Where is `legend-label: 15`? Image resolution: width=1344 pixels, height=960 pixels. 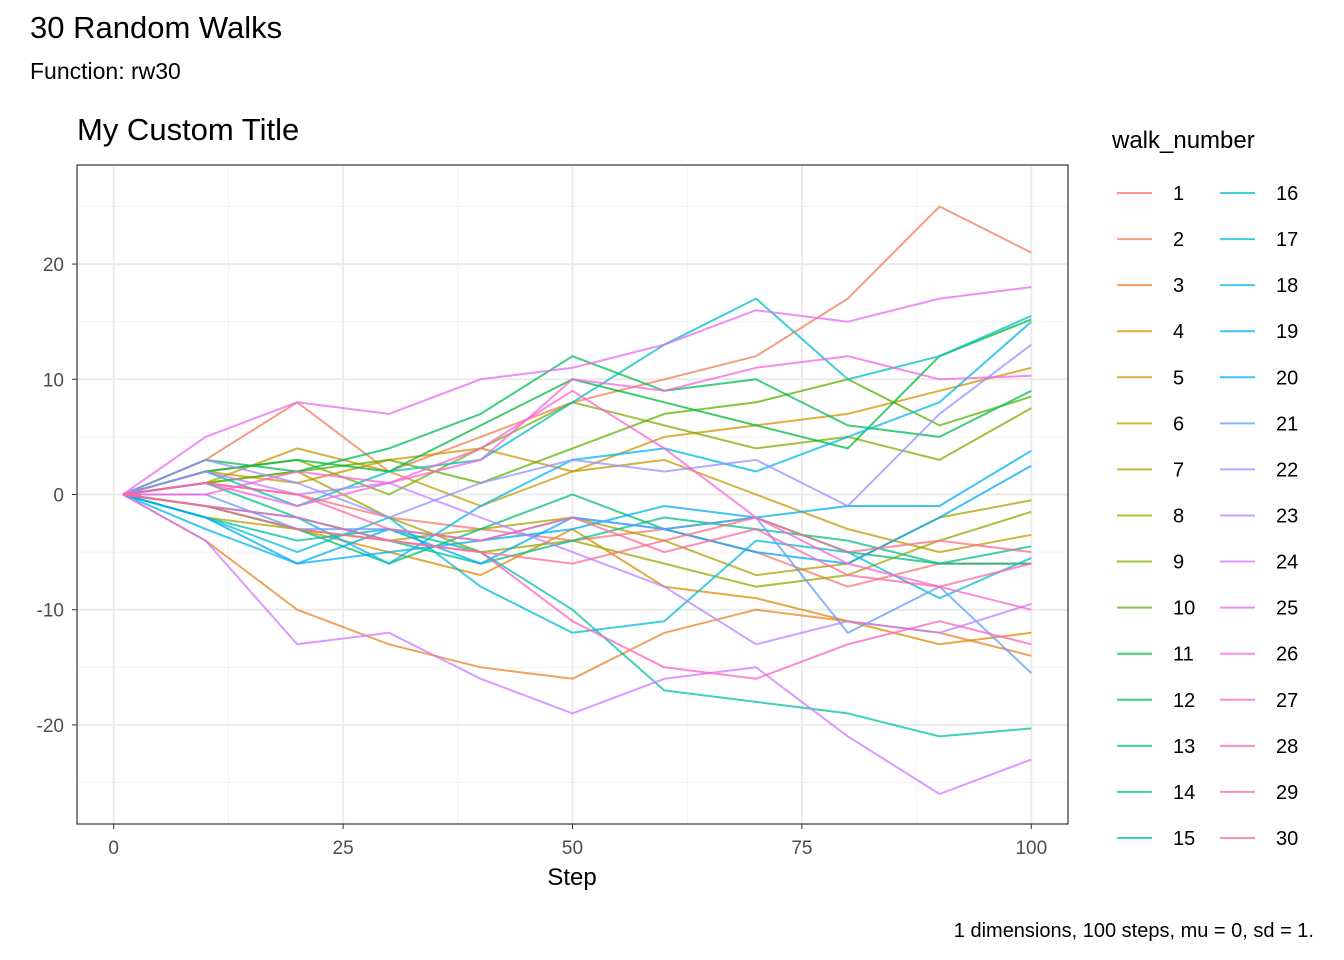 legend-label: 15 is located at coordinates (1184, 839).